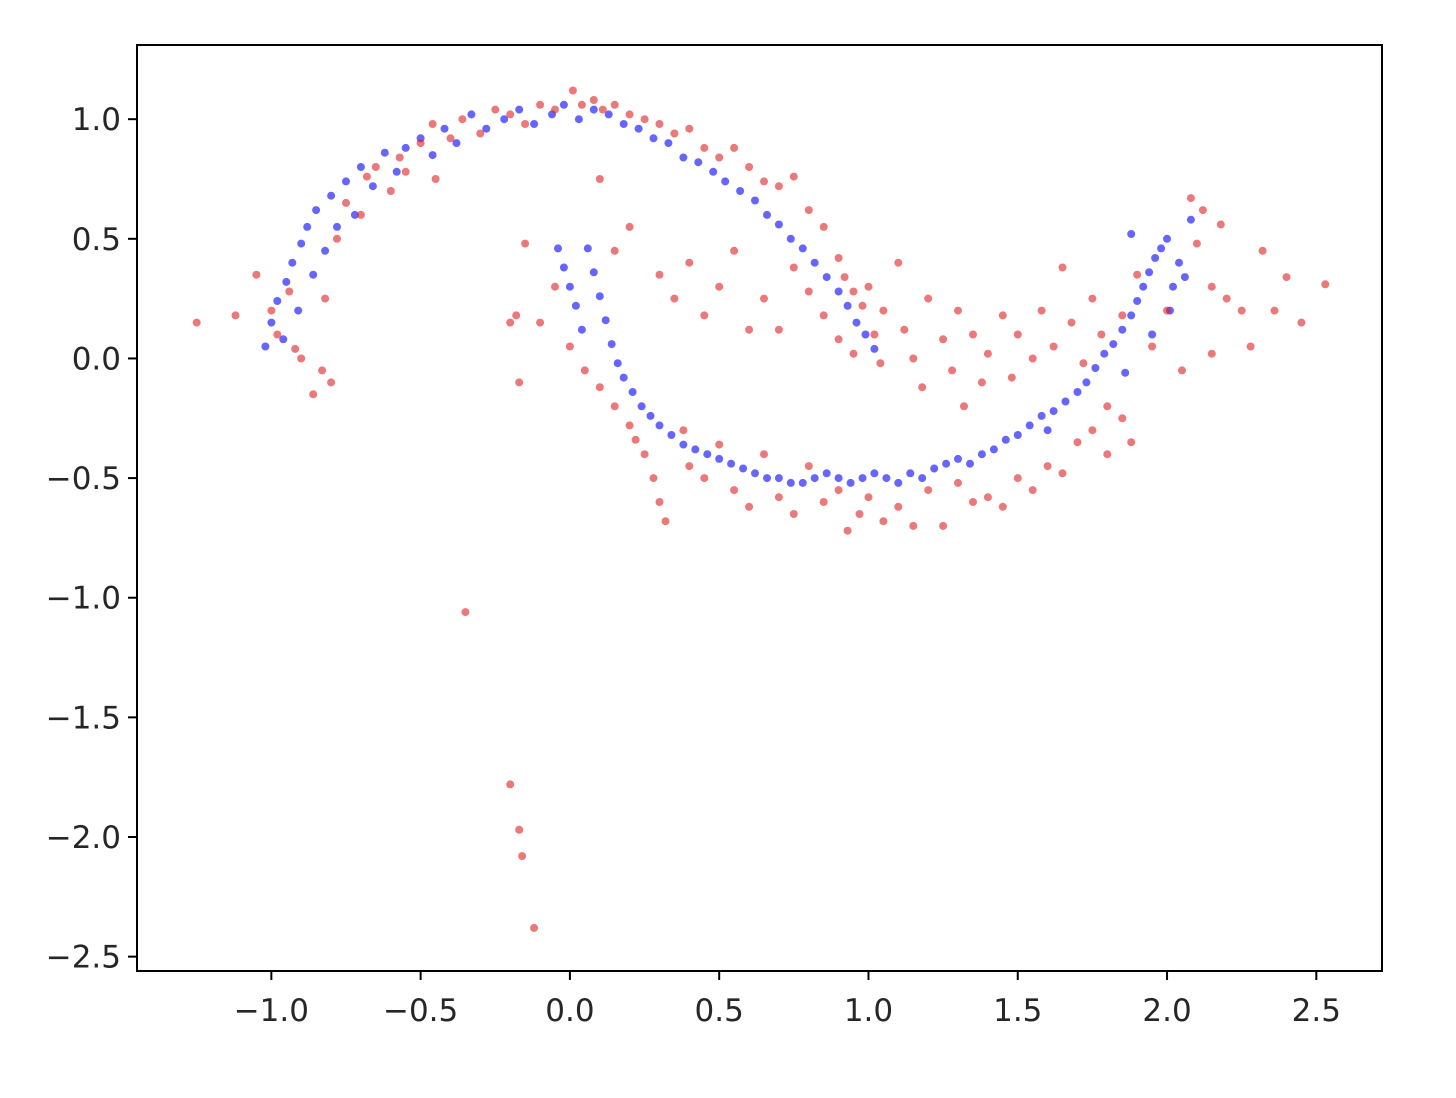  Describe the element at coordinates (91, 539) in the screenshot. I see `y-axis: 1.0 0.5 0.0 −0.5 −1.0 −1.5 −2.0 −2.5` at that location.